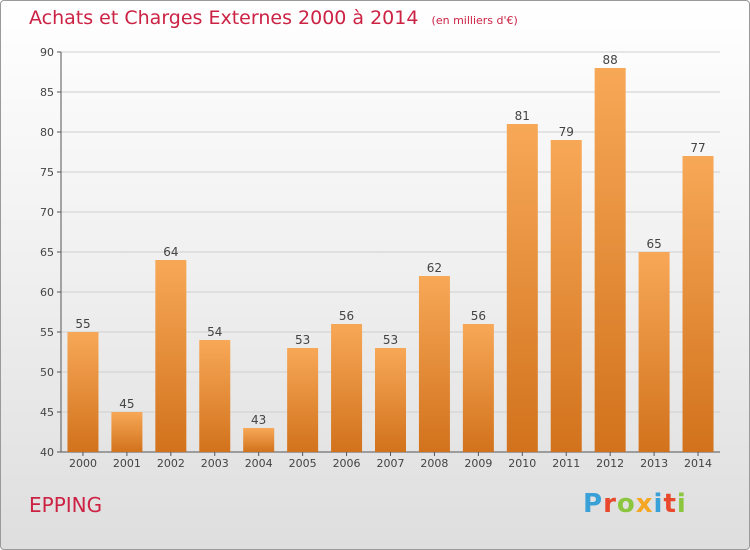 The height and width of the screenshot is (550, 750). I want to click on logo-letter: x, so click(644, 504).